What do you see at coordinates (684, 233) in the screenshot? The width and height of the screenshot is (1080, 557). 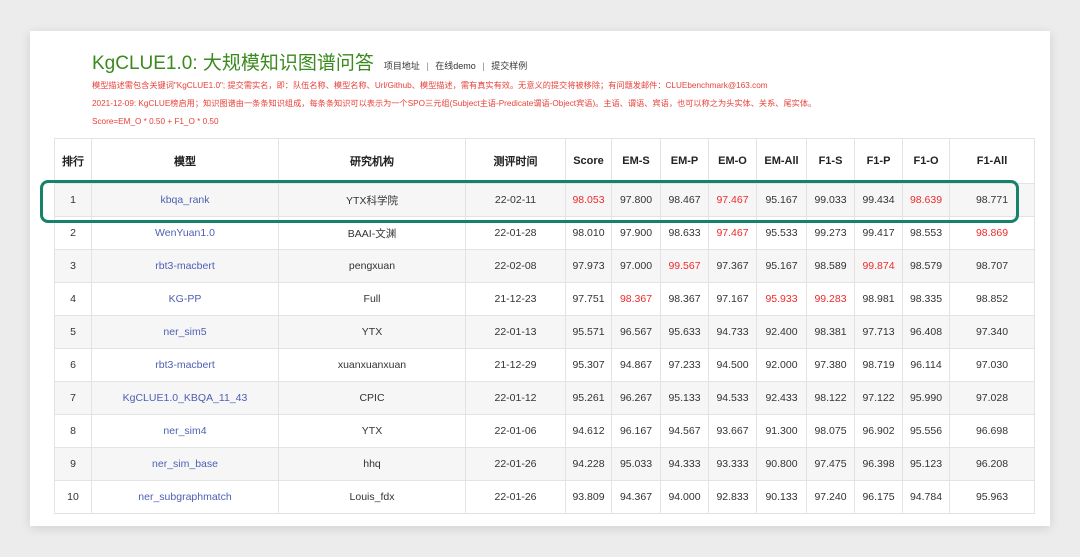 I see `cell-em-p: 98.633` at bounding box center [684, 233].